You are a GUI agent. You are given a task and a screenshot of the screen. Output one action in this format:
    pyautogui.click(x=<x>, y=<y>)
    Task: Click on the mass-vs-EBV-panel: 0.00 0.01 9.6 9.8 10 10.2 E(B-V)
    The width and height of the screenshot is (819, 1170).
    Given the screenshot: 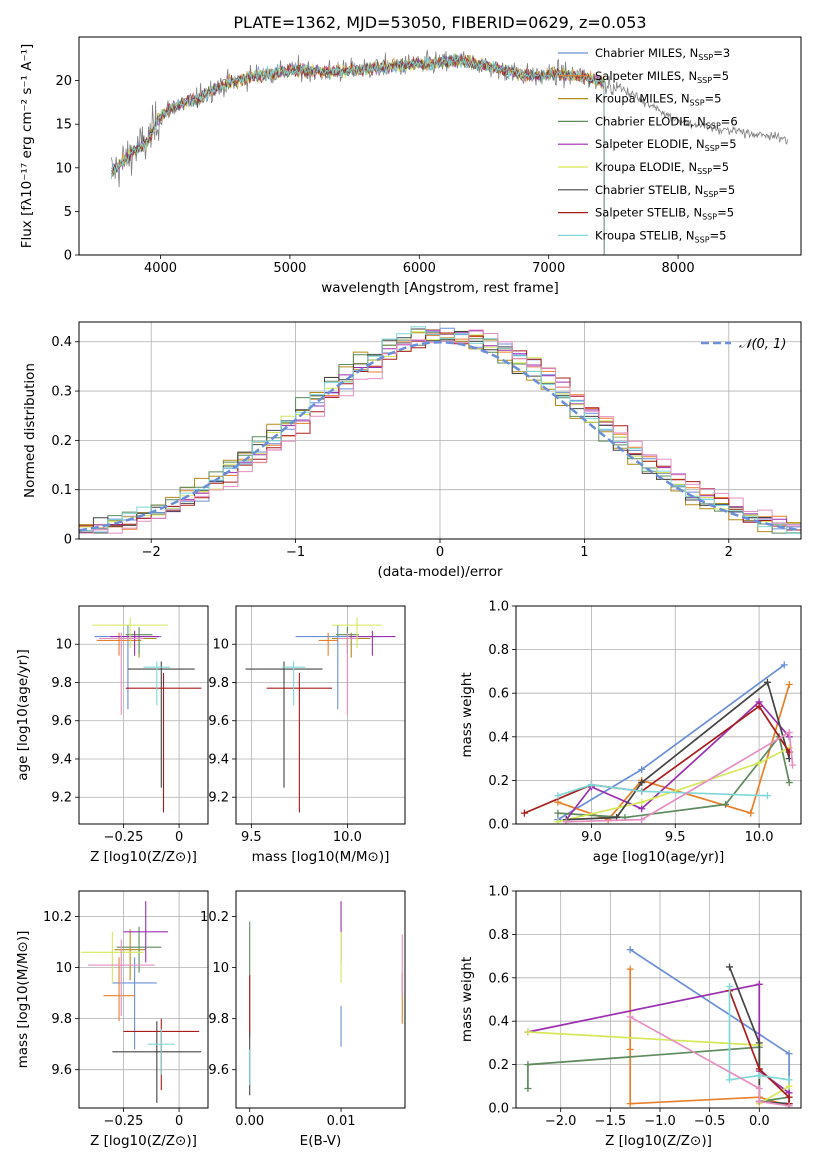 What is the action you would take?
    pyautogui.click(x=303, y=1019)
    